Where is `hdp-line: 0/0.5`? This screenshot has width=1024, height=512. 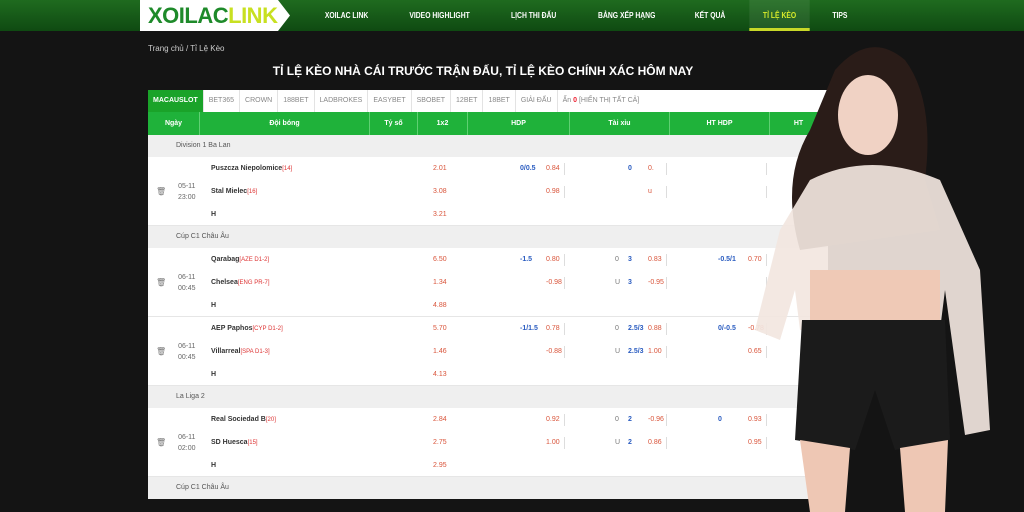 hdp-line: 0/0.5 is located at coordinates (528, 168).